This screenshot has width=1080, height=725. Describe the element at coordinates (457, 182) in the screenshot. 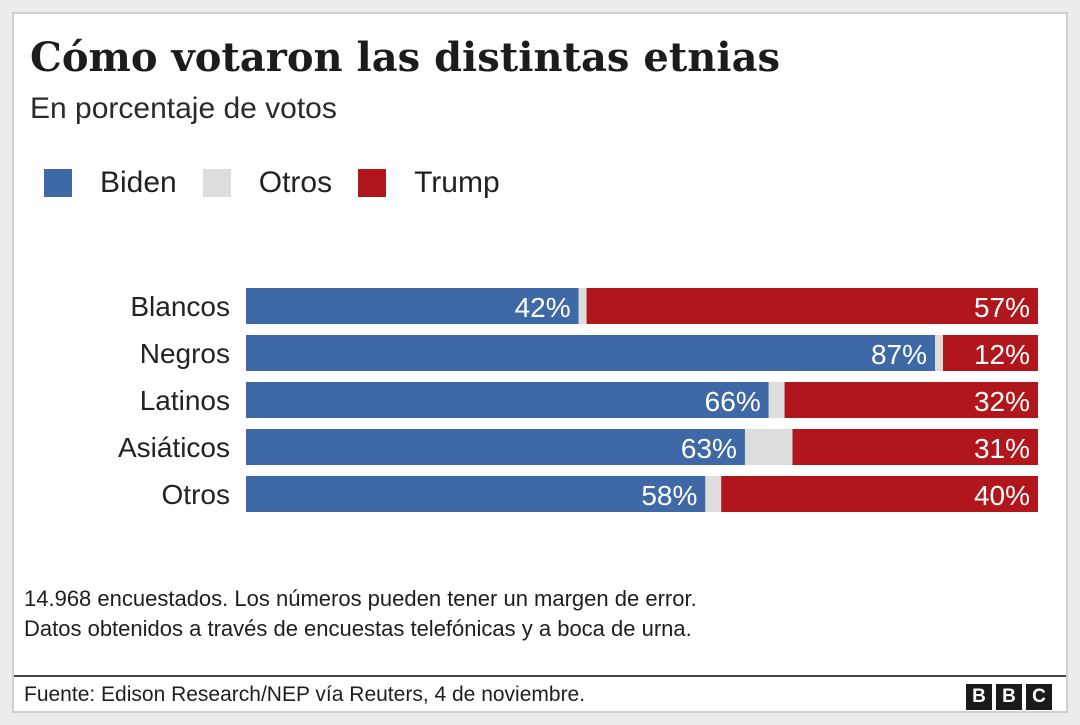

I see `legend-label-trump: Trump` at that location.